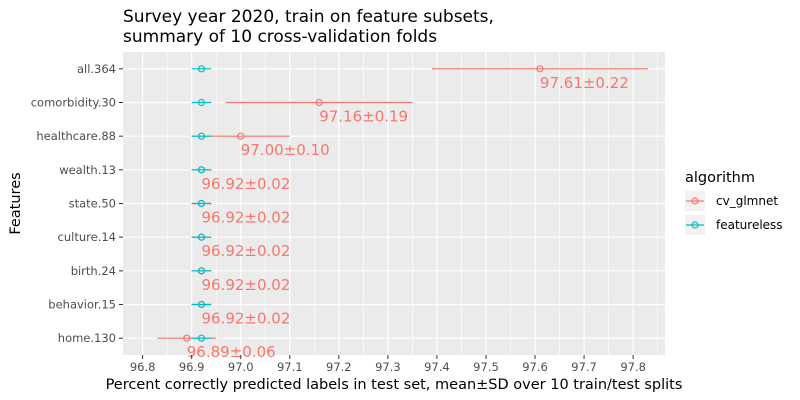  I want to click on x-tick-label: 97.4, so click(437, 367).